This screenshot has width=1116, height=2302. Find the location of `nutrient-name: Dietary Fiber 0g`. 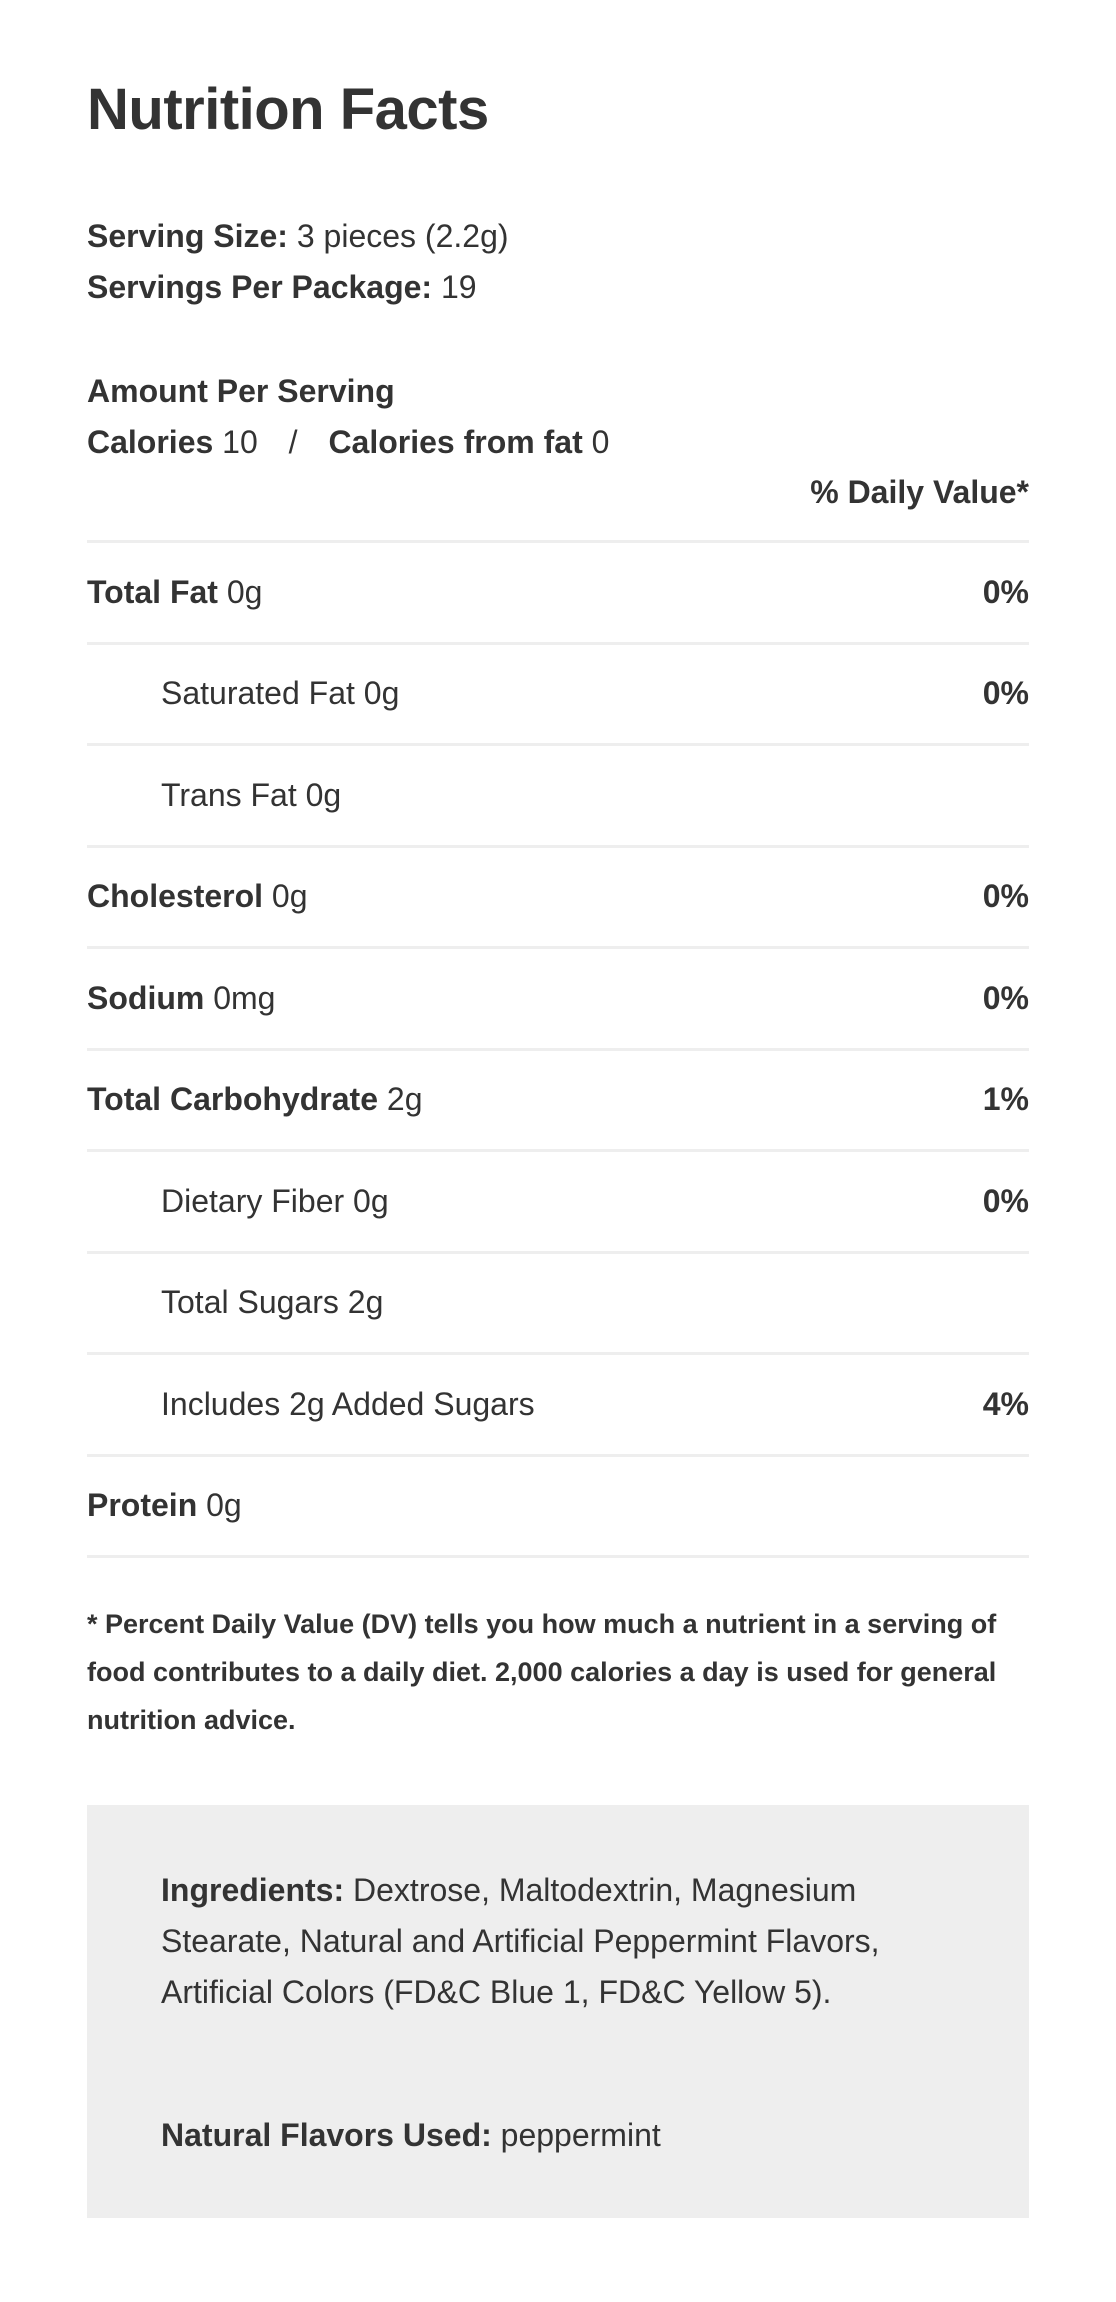

nutrient-name: Dietary Fiber 0g is located at coordinates (238, 1201).